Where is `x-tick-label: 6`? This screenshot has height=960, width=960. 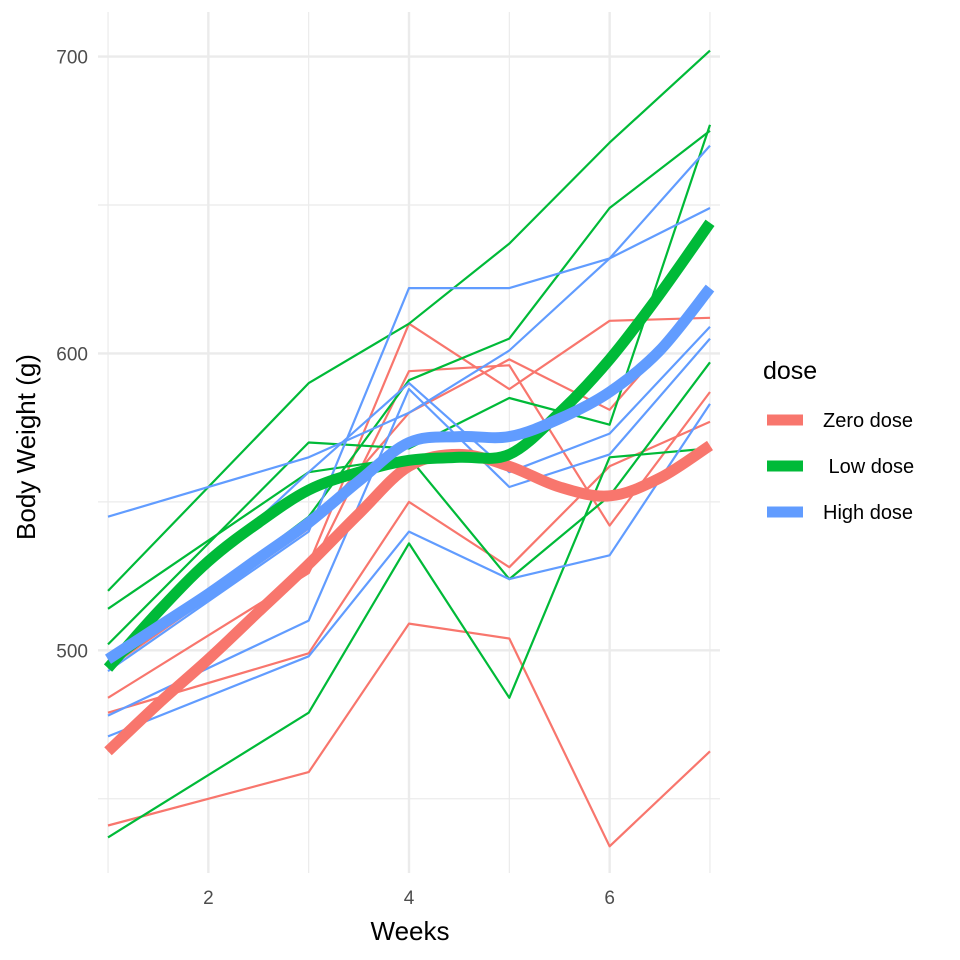
x-tick-label: 6 is located at coordinates (609, 898).